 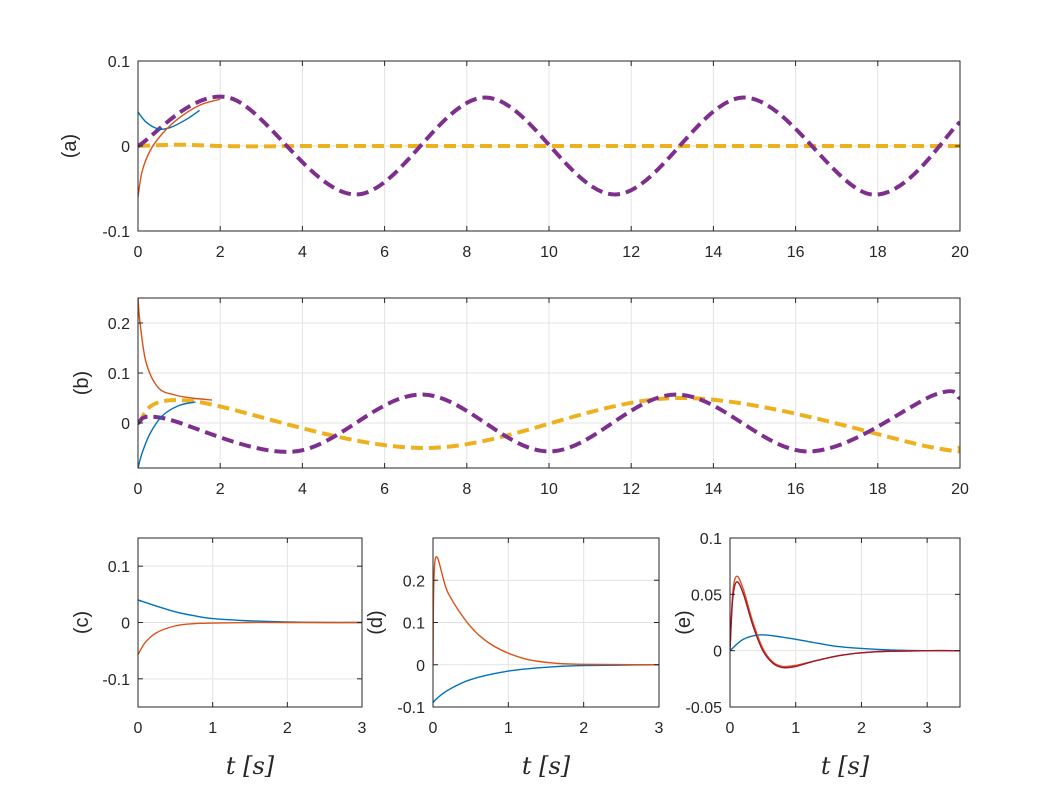 I want to click on plot-area, so click(x=845, y=622).